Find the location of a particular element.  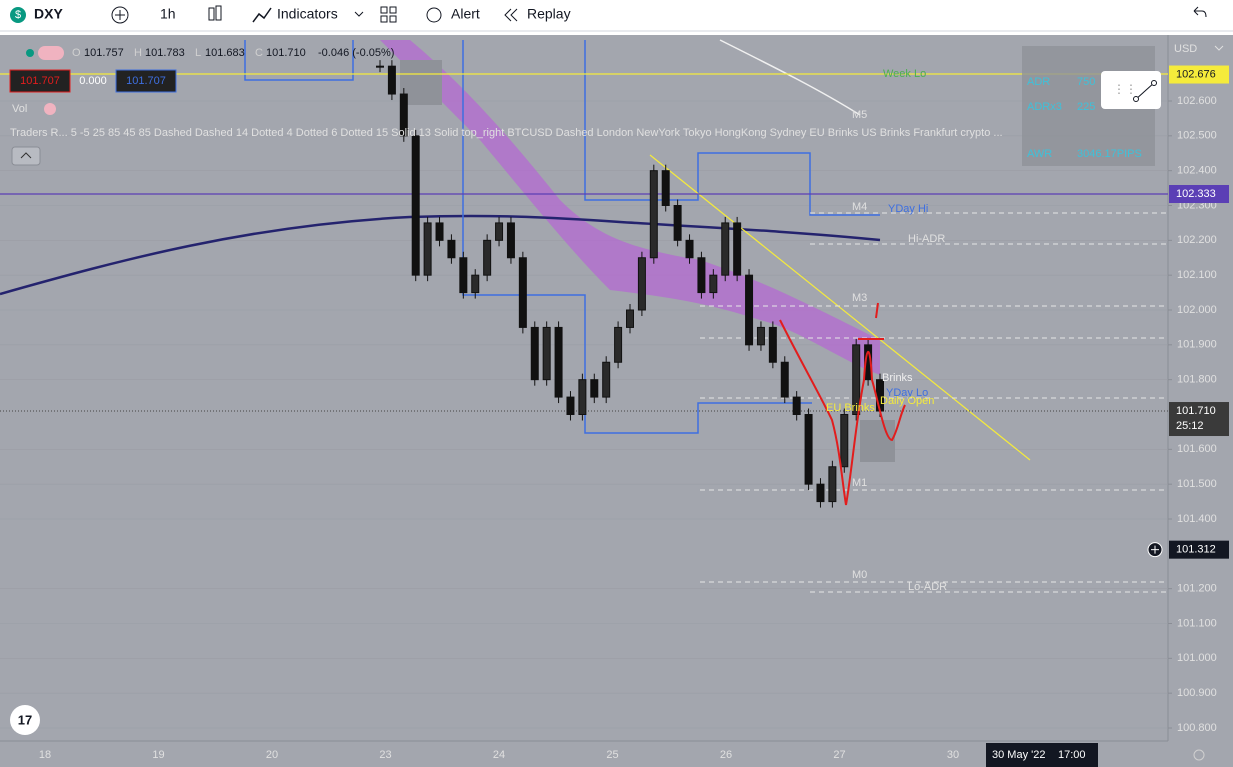

spread: 0.000 is located at coordinates (93, 81).